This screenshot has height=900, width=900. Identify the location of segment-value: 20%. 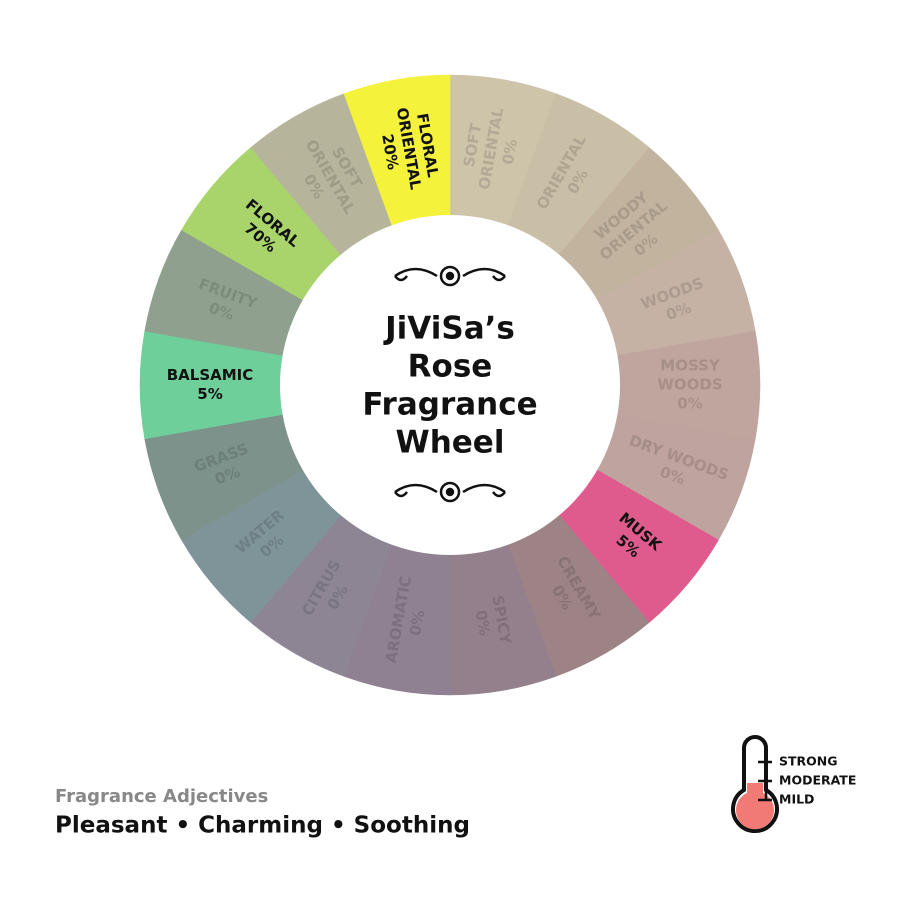
(390, 152).